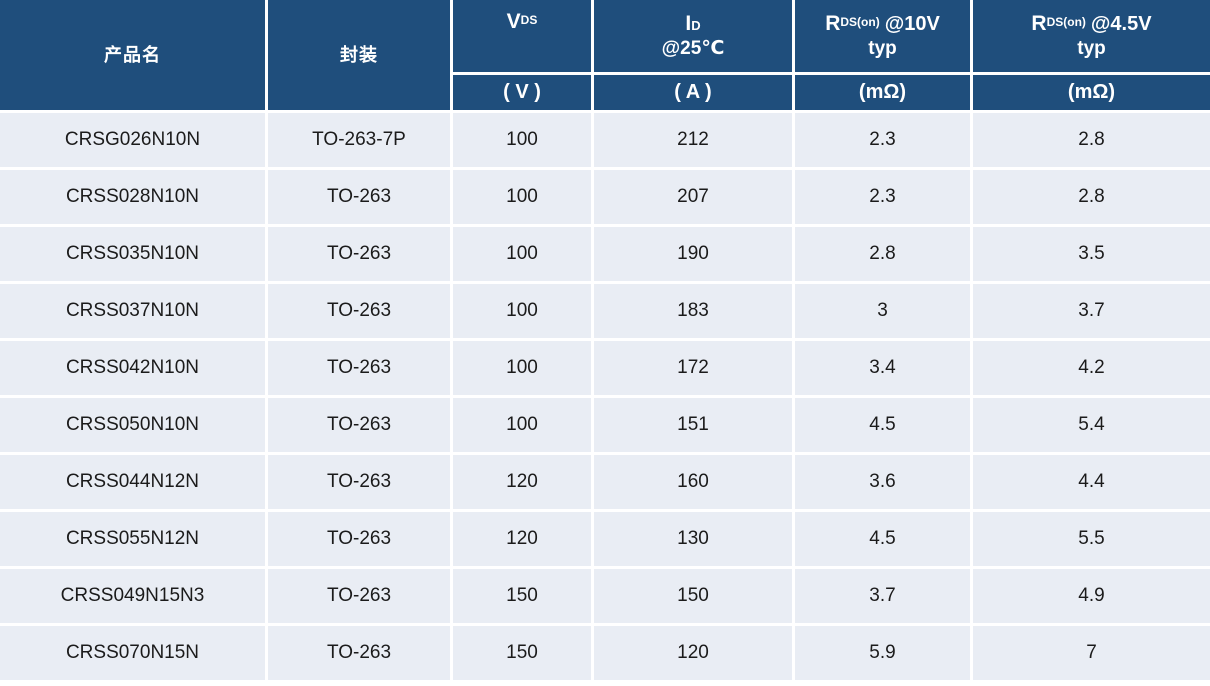 This screenshot has width=1210, height=686. Describe the element at coordinates (1091, 92) in the screenshot. I see `header-rds45-unit: (mΩ)` at that location.